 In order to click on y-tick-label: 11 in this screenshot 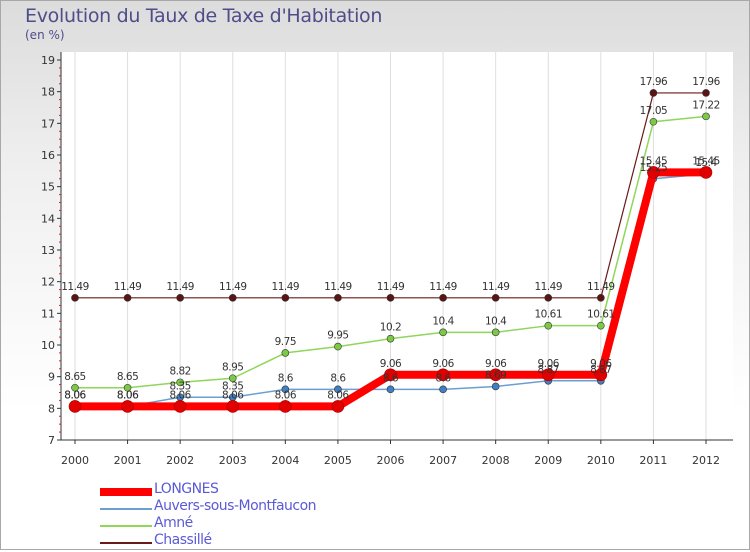, I will do `click(48, 313)`.